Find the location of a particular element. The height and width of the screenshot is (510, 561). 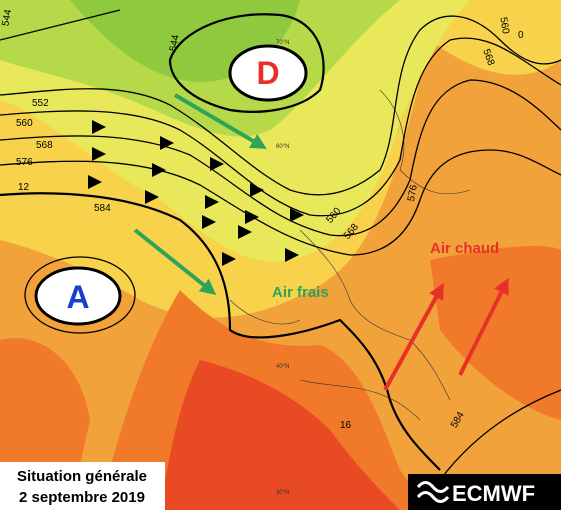

caption-date: 2 septembre 2019 is located at coordinates (82, 497).